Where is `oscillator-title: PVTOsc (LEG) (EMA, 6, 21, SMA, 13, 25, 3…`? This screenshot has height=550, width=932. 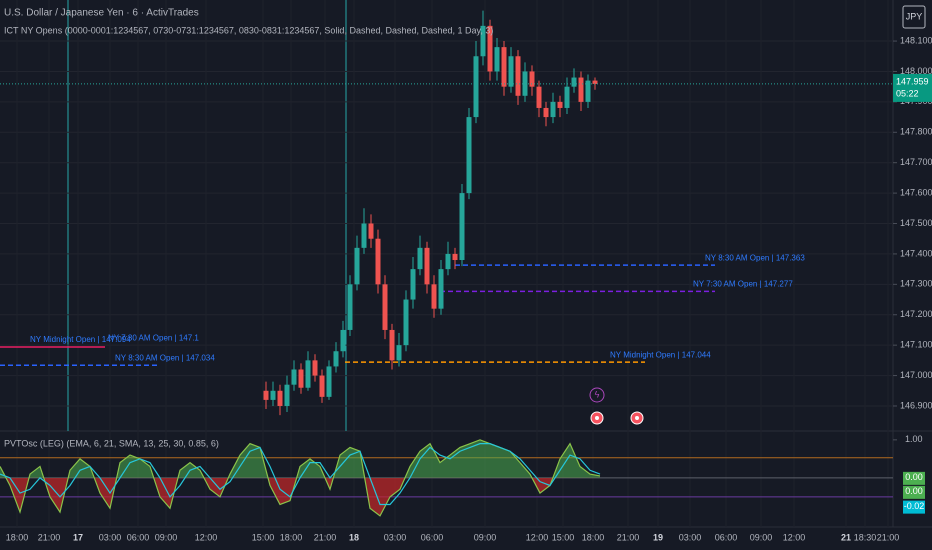 oscillator-title: PVTOsc (LEG) (EMA, 6, 21, SMA, 13, 25, 3… is located at coordinates (111, 443).